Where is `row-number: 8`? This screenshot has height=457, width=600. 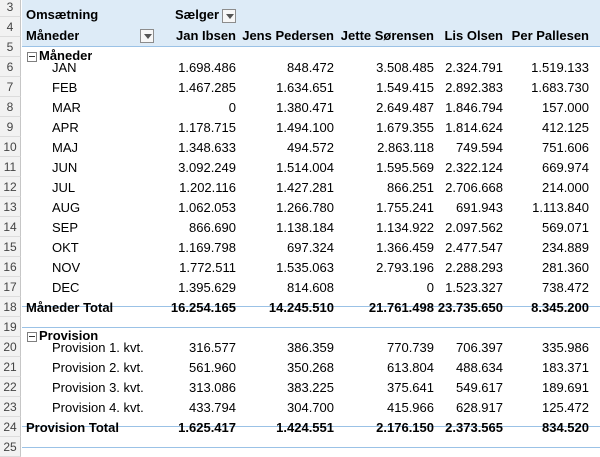
row-number: 8 is located at coordinates (10, 107).